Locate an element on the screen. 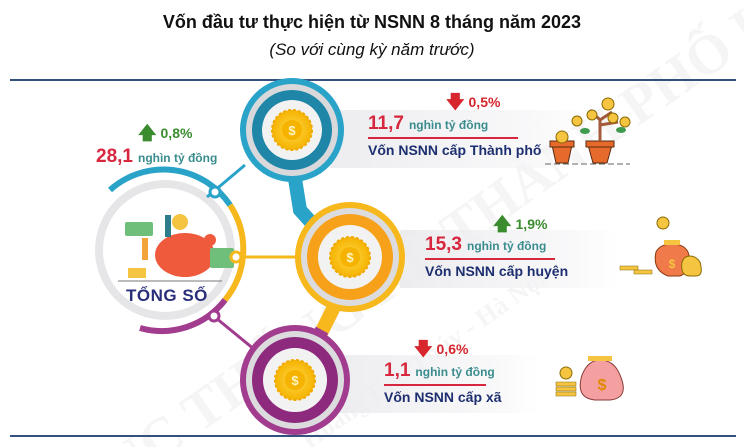  city-underline is located at coordinates (443, 138).